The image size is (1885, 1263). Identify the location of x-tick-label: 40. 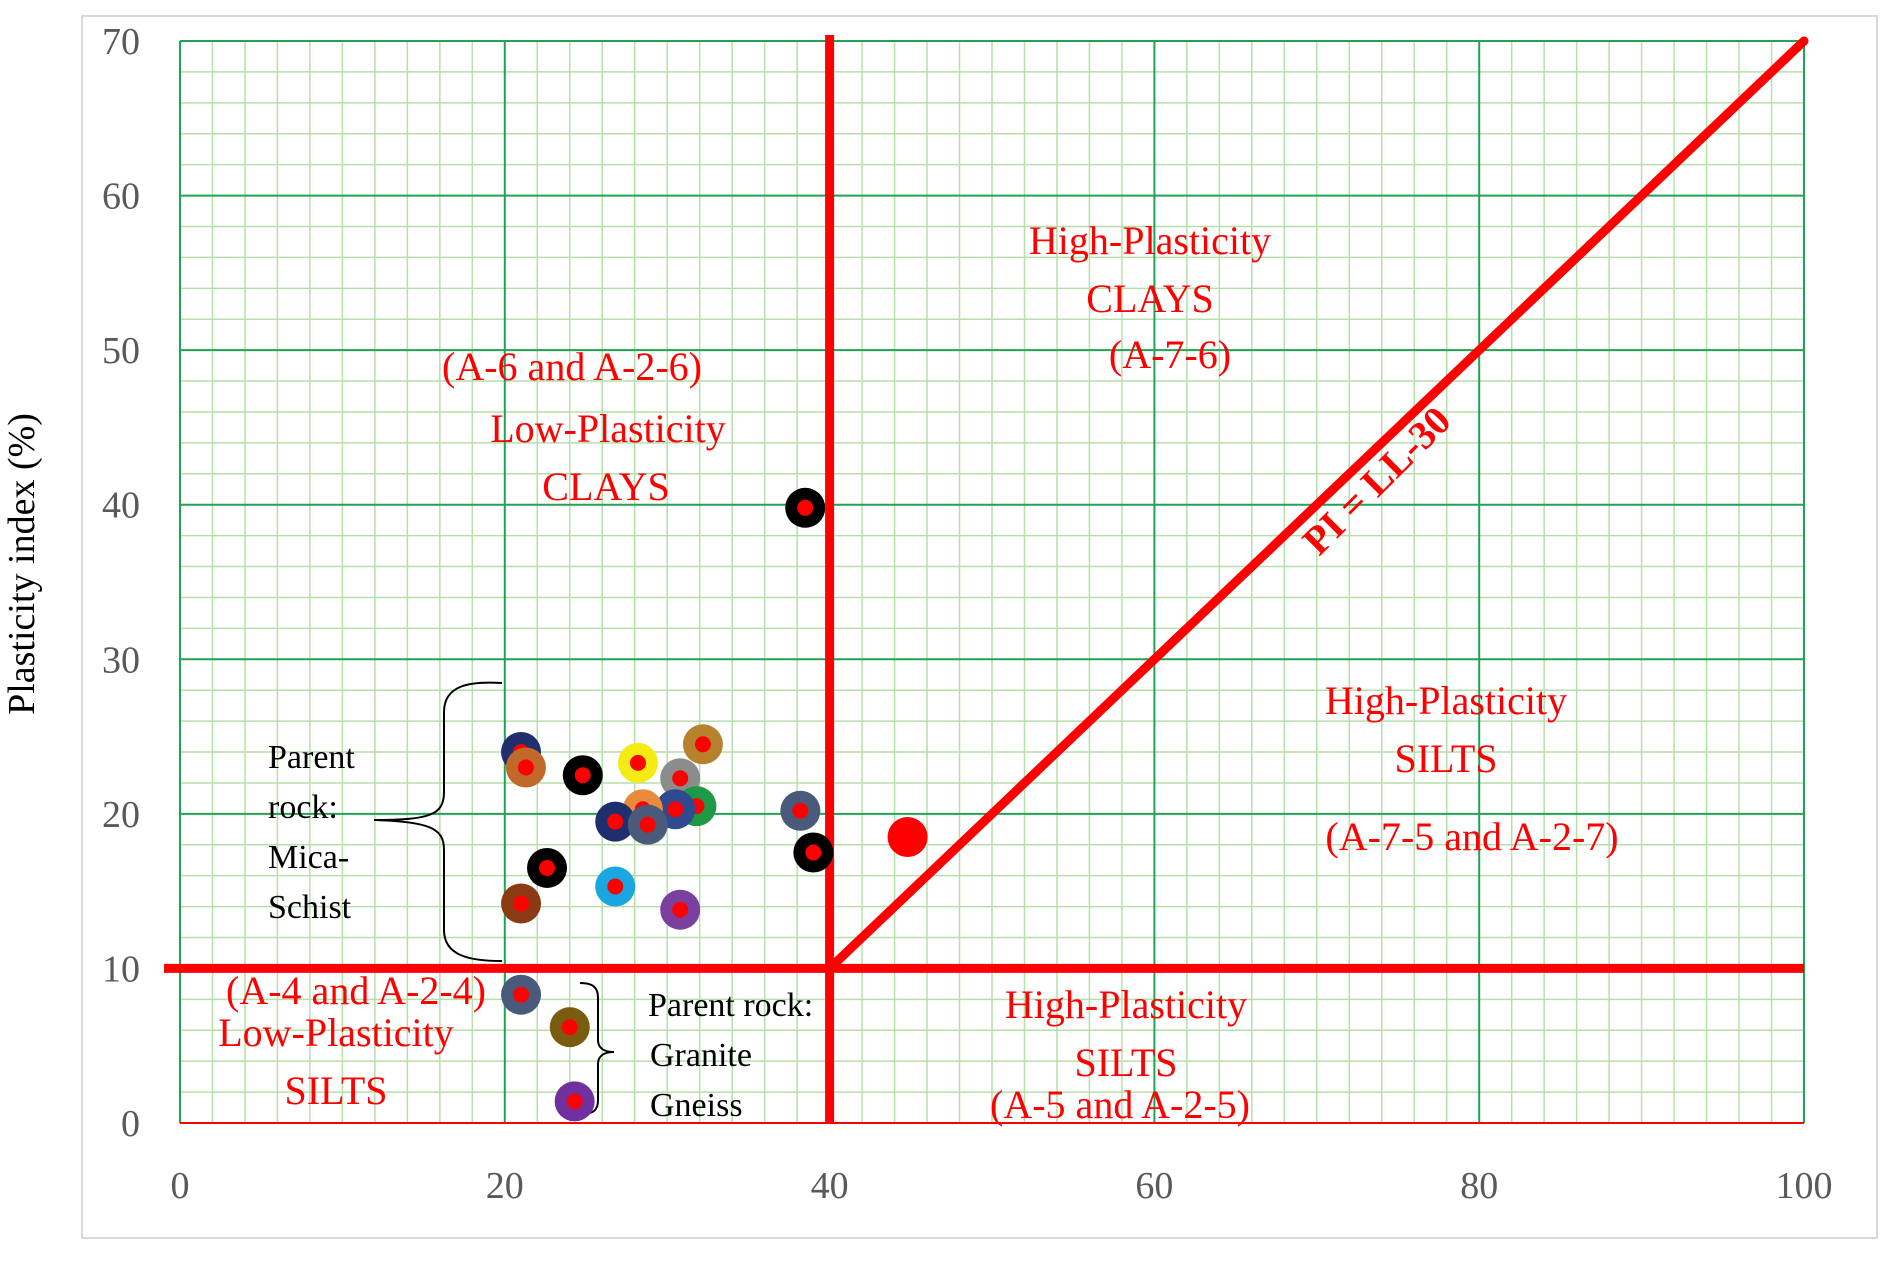
(830, 1186).